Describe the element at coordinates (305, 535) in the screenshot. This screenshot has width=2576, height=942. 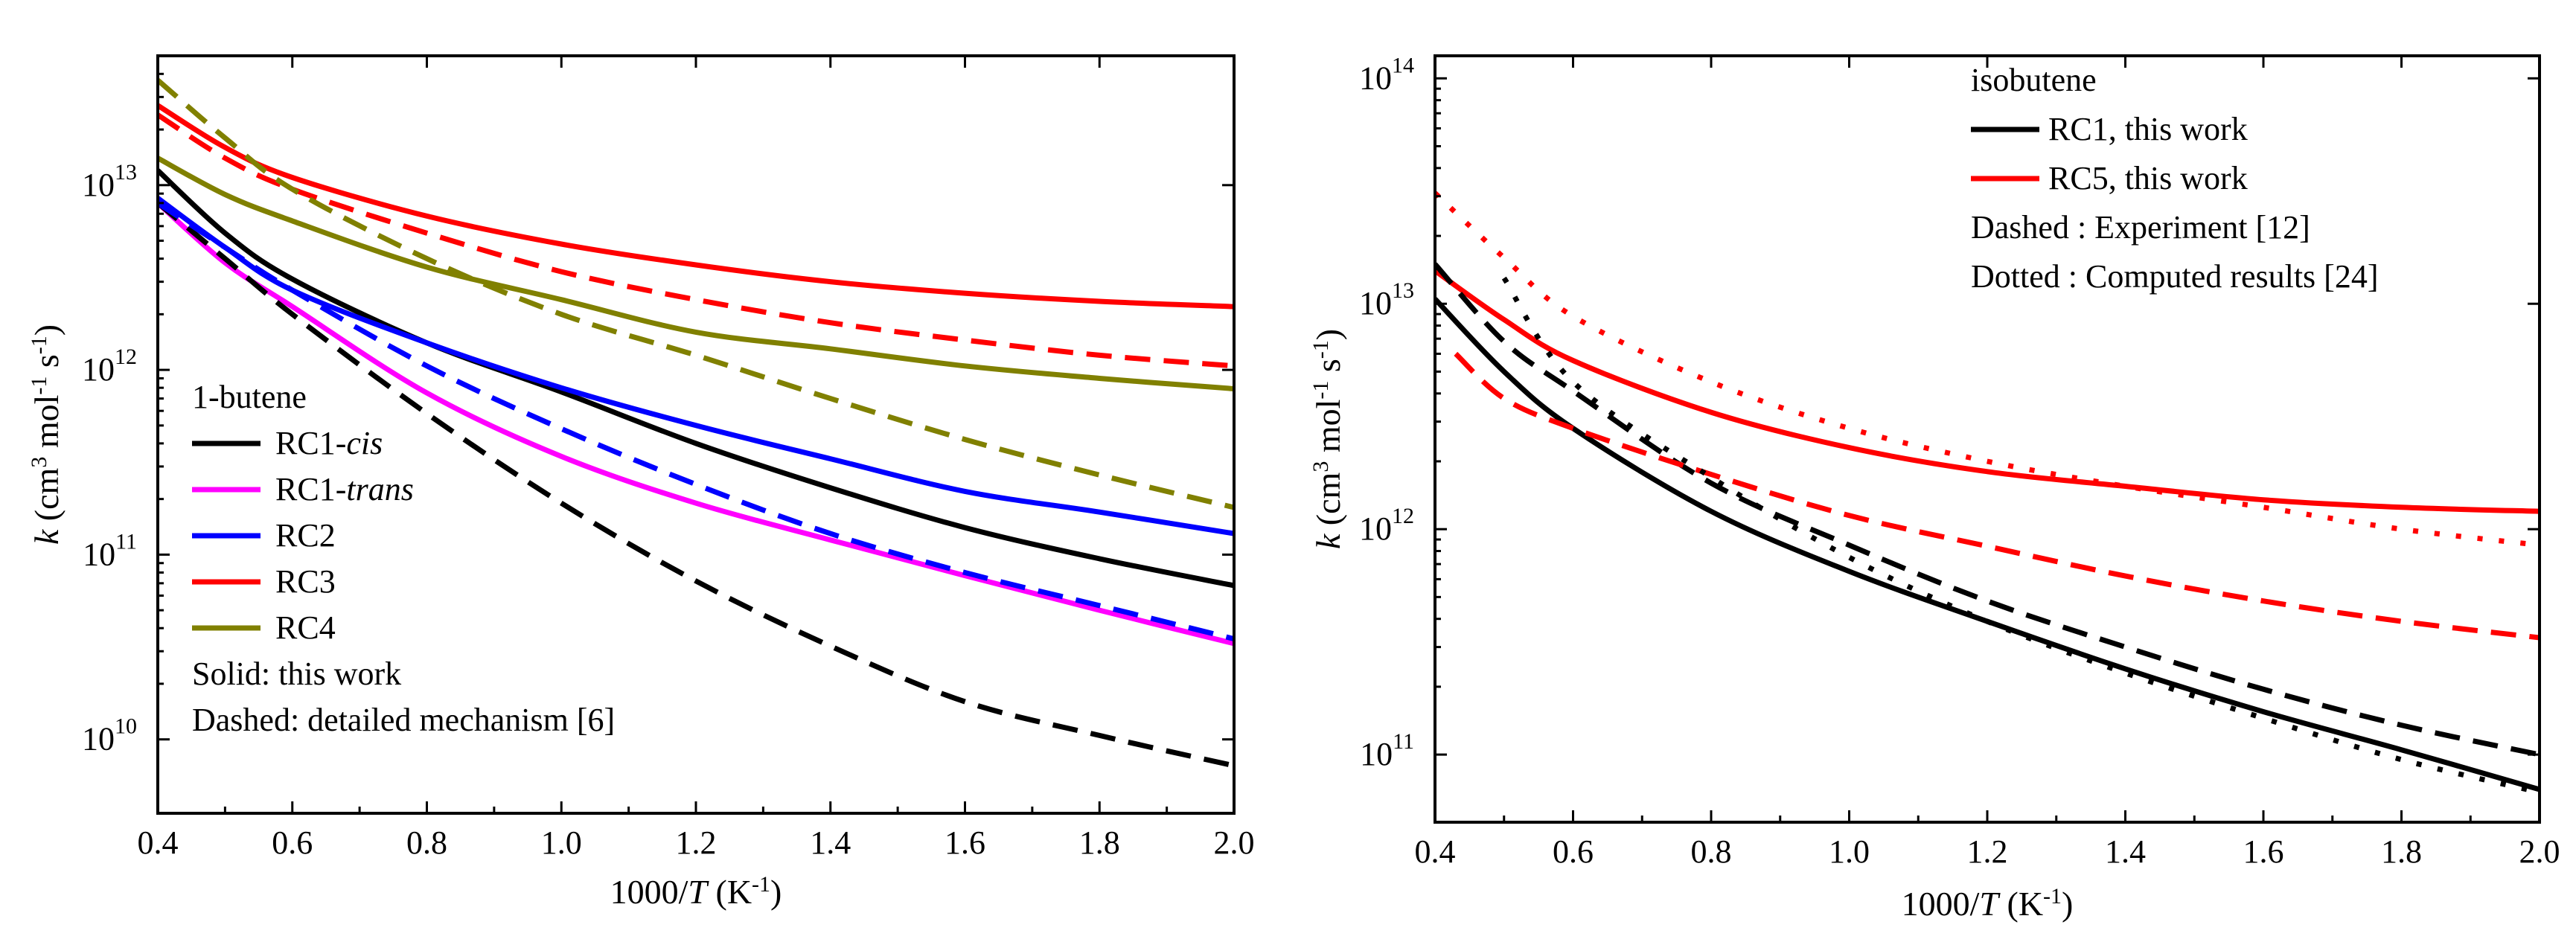
I see `legend-label: RC2` at that location.